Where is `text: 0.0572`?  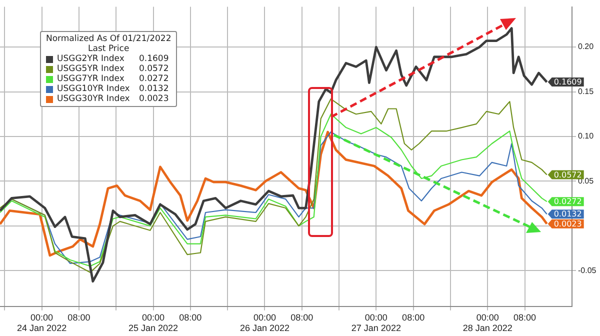
text: 0.0572 is located at coordinates (154, 69).